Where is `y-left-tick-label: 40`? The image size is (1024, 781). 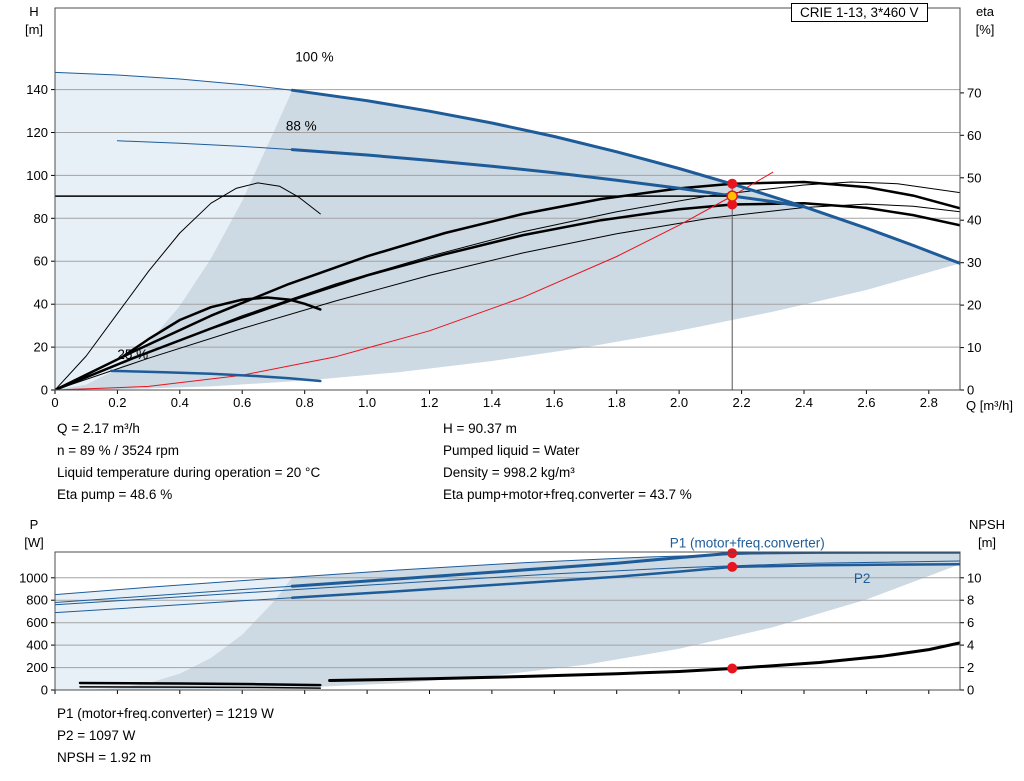
y-left-tick-label: 40 is located at coordinates (41, 304).